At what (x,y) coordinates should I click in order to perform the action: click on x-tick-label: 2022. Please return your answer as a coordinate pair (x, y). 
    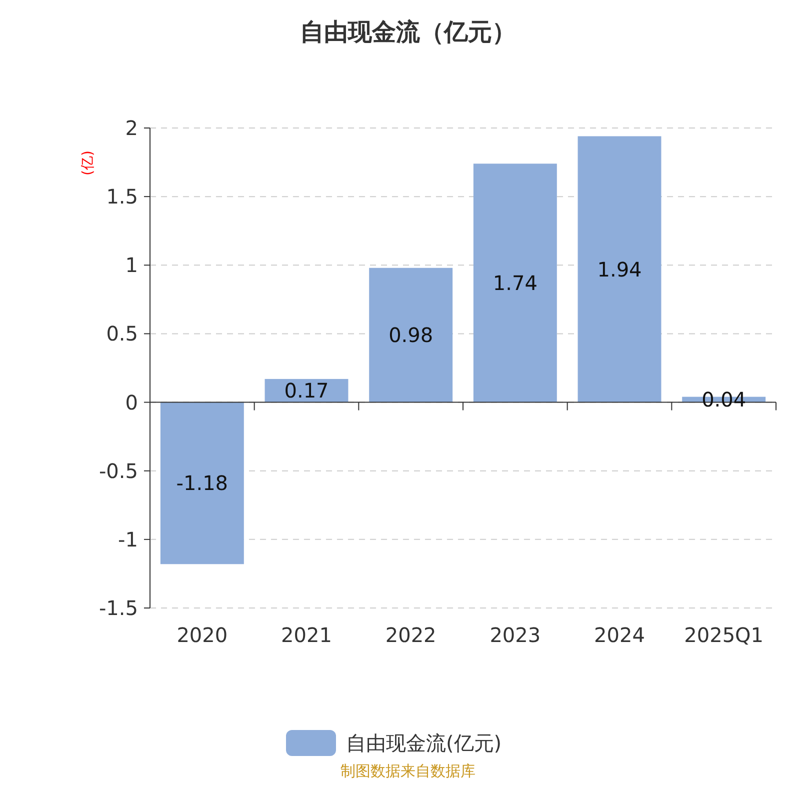
    Looking at the image, I should click on (410, 635).